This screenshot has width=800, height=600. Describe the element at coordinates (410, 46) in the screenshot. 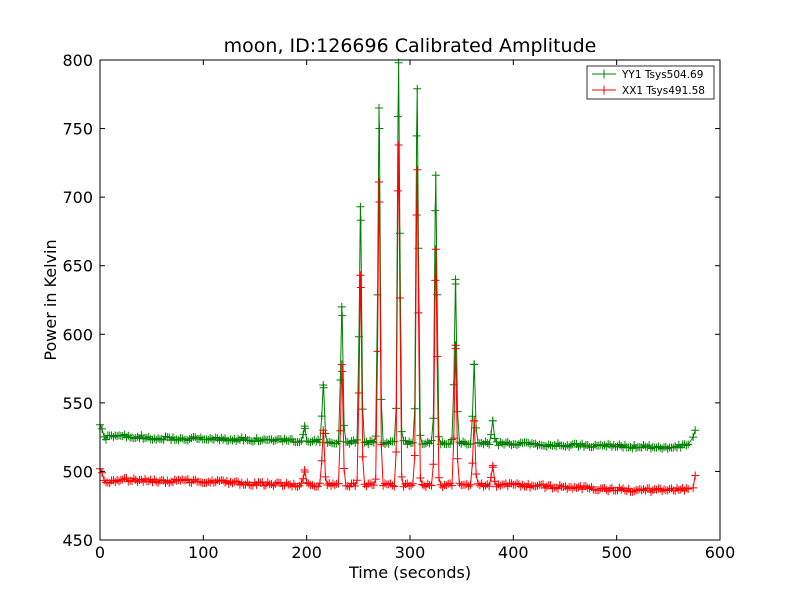

I see `chart-title: moon, ID:126696 Calibrated Amplitude` at that location.